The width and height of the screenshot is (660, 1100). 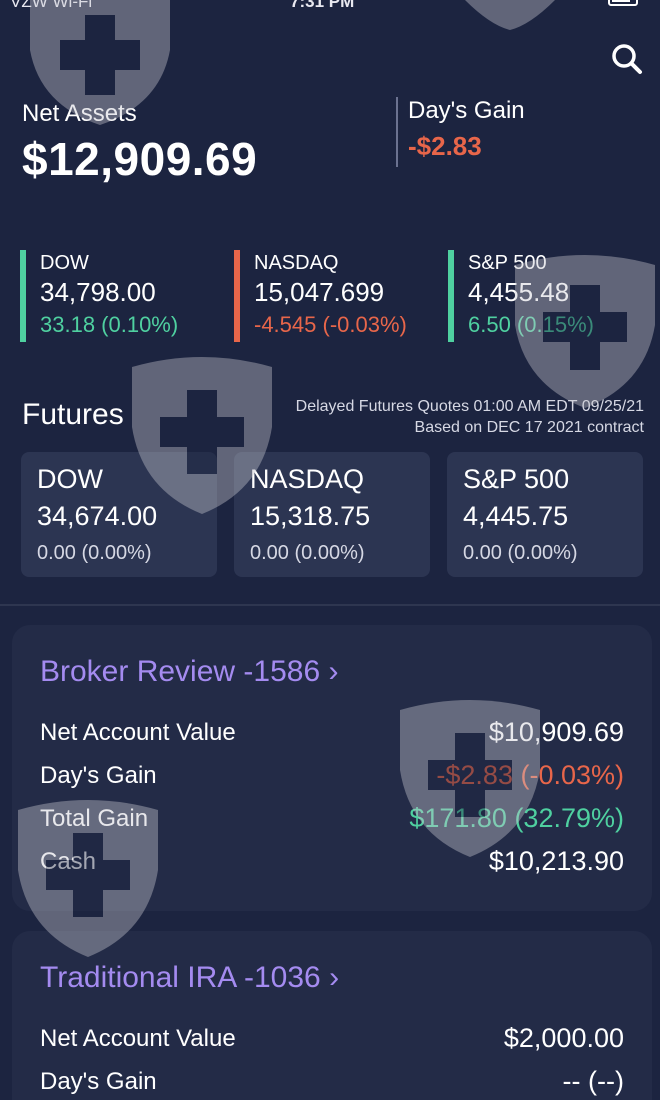 What do you see at coordinates (79, 113) in the screenshot?
I see `net-assets-label: Net Assets` at bounding box center [79, 113].